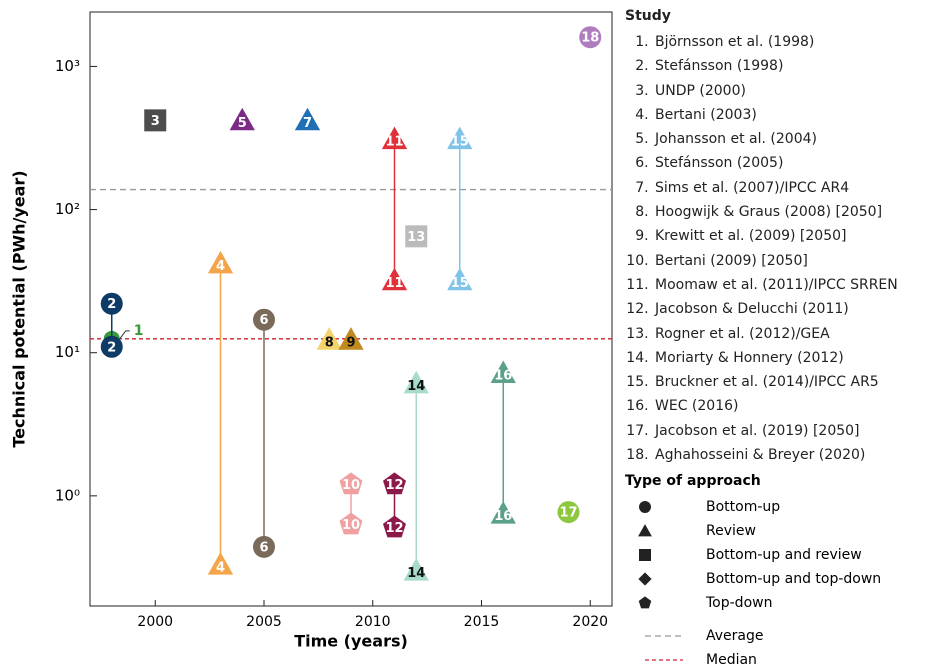  I want to click on point-label: 8, so click(329, 342).